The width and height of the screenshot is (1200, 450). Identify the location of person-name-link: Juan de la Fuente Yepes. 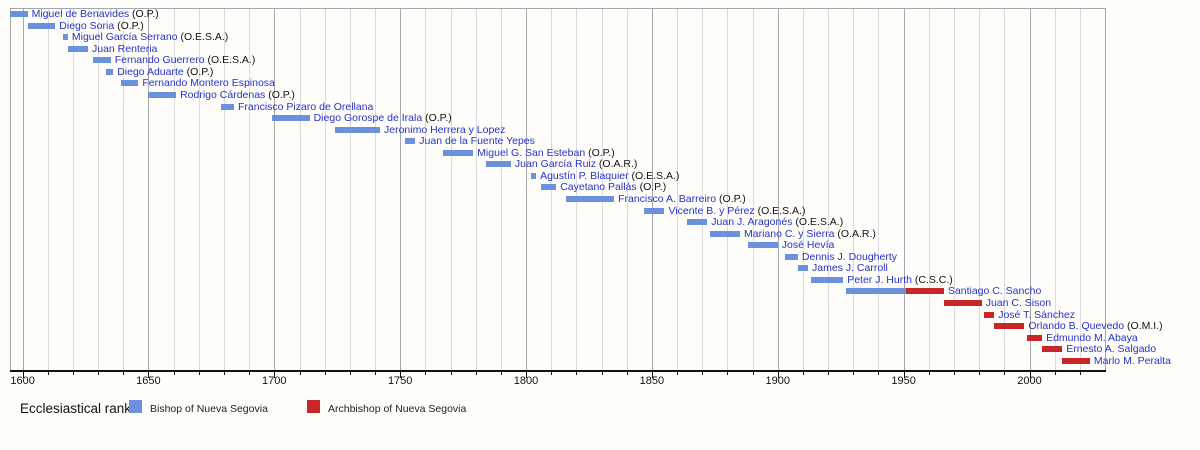
(477, 141).